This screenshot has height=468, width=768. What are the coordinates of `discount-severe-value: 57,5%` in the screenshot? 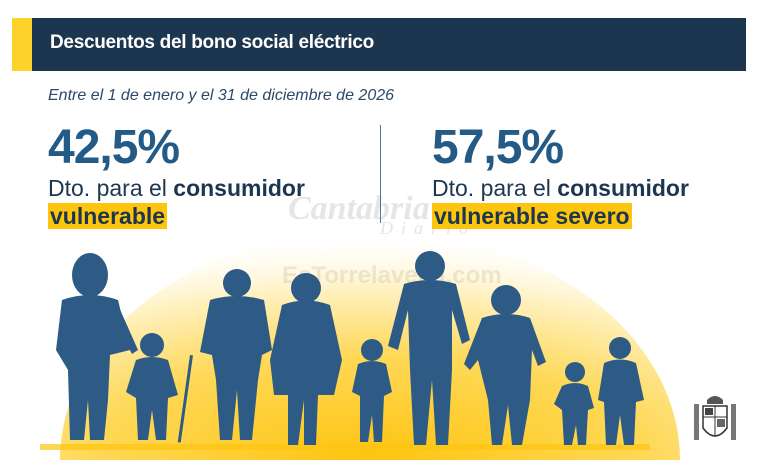 It's located at (498, 147).